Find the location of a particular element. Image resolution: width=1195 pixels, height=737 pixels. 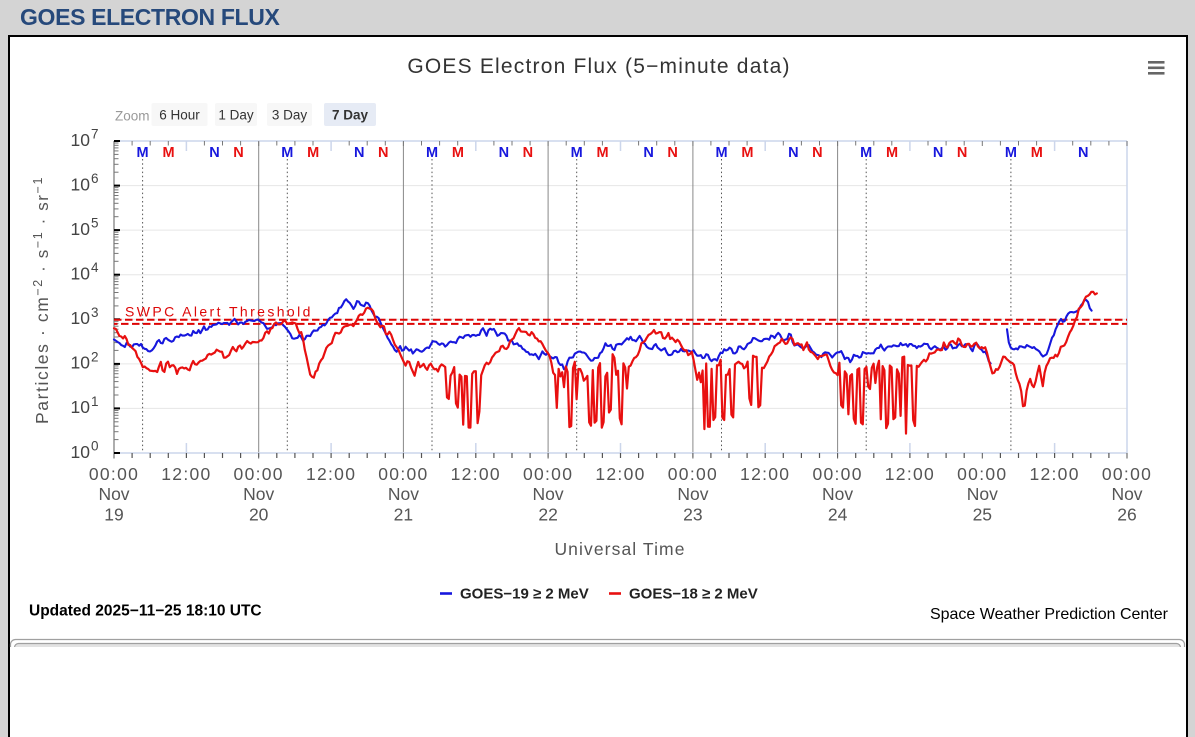

svg-text: 3 is located at coordinates (95, 312).